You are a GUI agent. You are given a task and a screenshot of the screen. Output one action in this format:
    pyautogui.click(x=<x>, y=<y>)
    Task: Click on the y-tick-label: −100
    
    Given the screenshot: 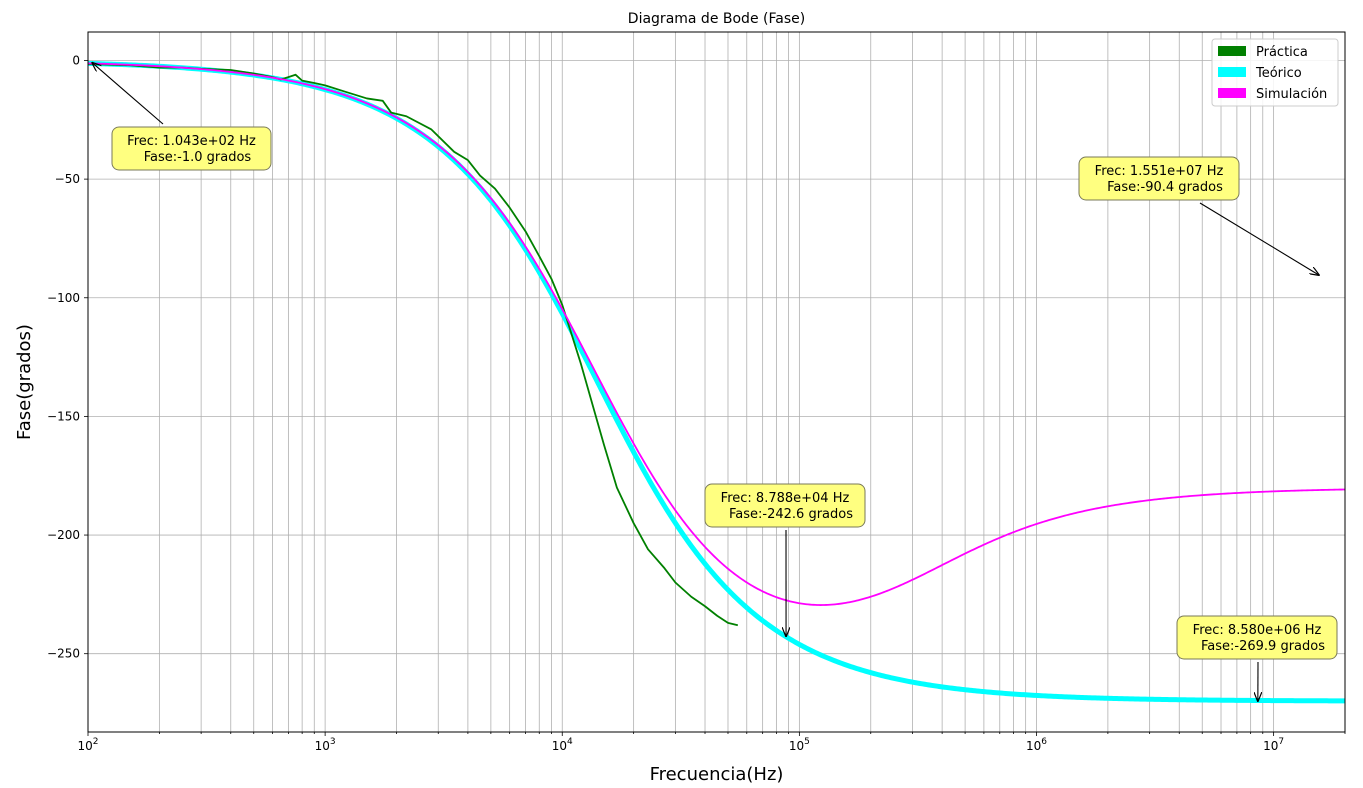 What is the action you would take?
    pyautogui.click(x=63, y=298)
    